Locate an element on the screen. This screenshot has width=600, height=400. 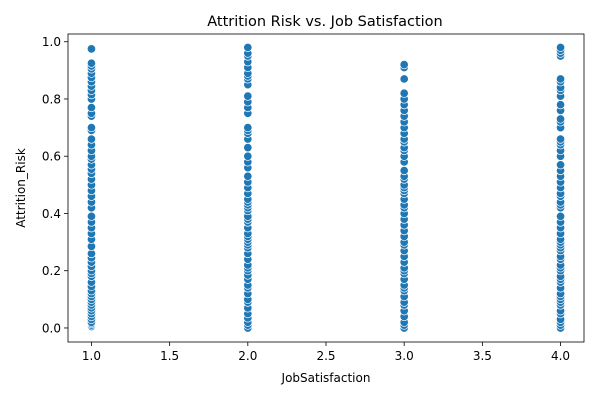
x-tick-label: 4.0 is located at coordinates (560, 356).